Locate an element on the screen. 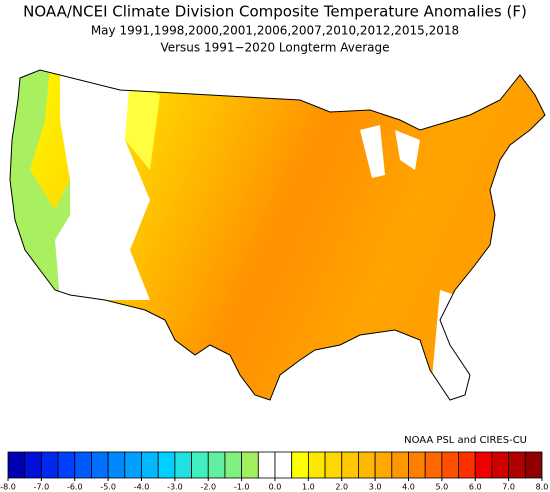 The height and width of the screenshot is (492, 550). colorbar-tick-label: 6.0 is located at coordinates (475, 487).